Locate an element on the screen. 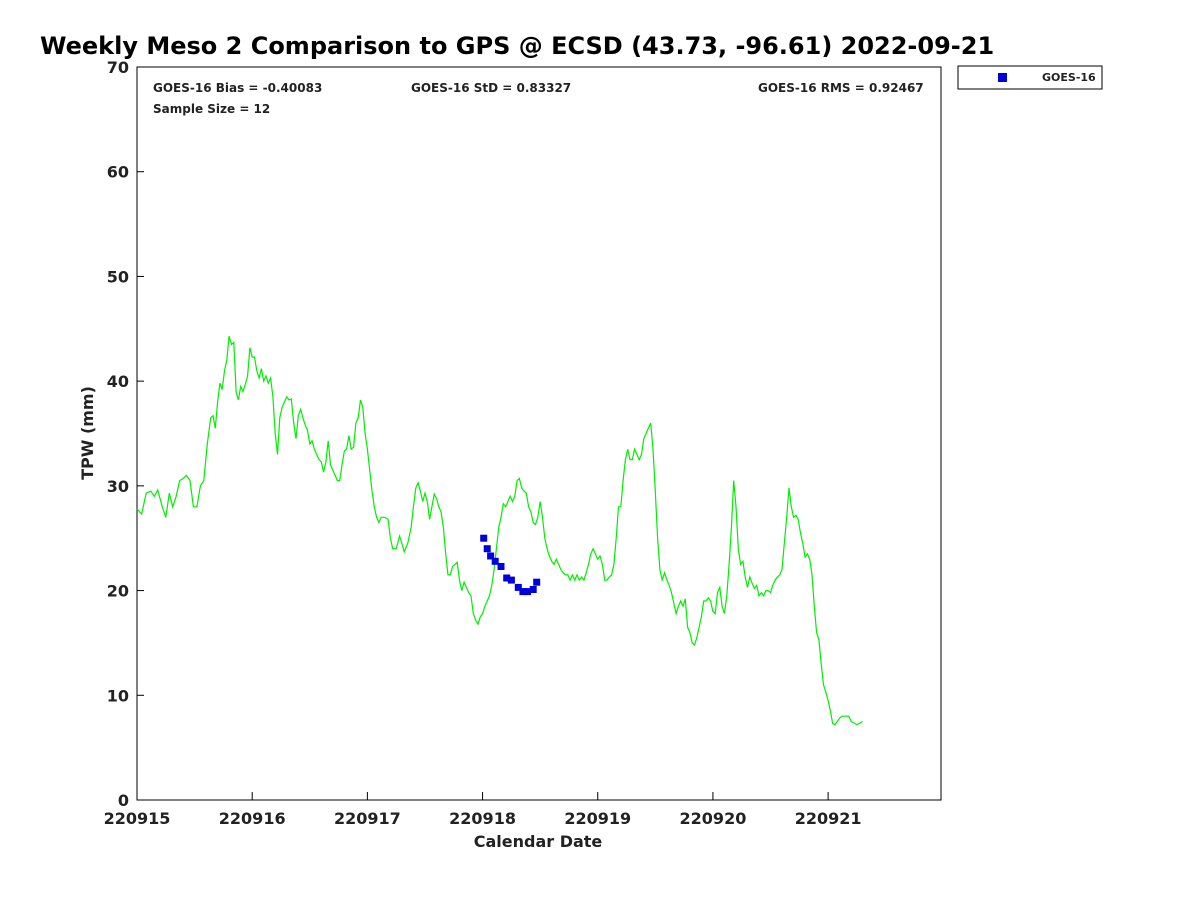 This screenshot has height=900, width=1200. sample-size-stat: Sample Size = 12 is located at coordinates (211, 109).